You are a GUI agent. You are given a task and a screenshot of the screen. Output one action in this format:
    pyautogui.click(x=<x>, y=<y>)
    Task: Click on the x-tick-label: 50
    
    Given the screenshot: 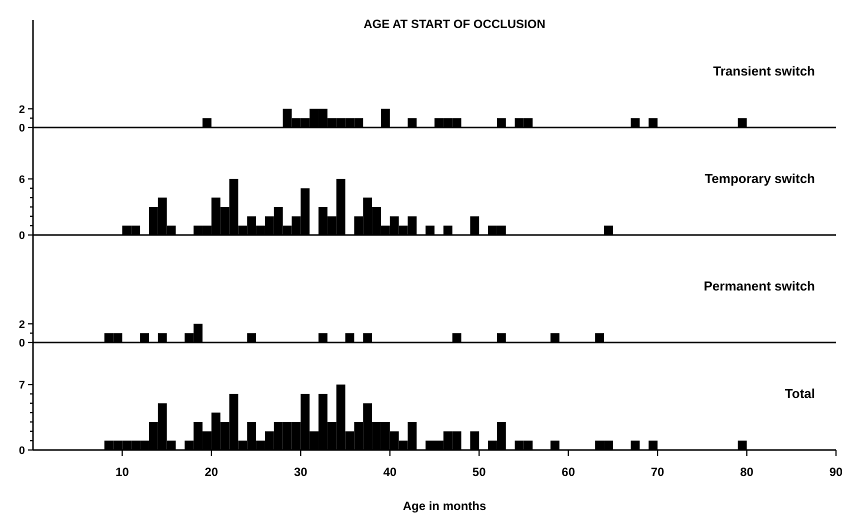 What is the action you would take?
    pyautogui.click(x=479, y=472)
    